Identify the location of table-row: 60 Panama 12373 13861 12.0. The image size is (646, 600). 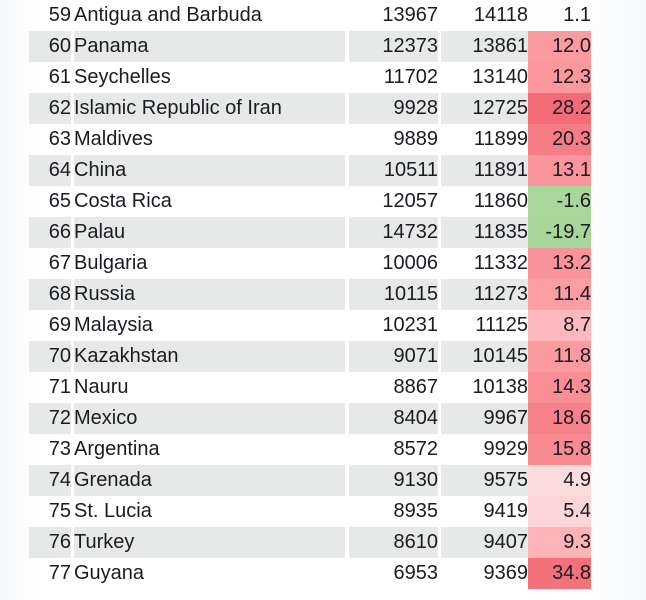
(323, 46).